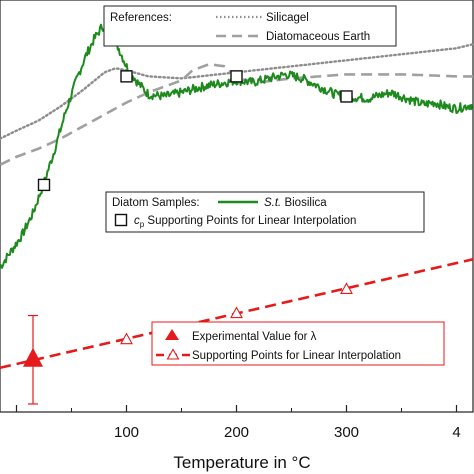  I want to click on references-legend-box, so click(250, 26).